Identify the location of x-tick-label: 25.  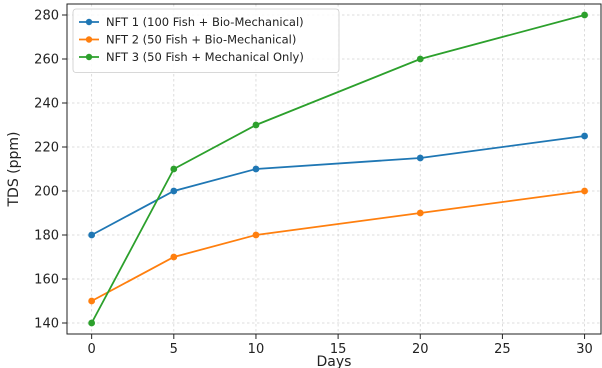
(502, 349).